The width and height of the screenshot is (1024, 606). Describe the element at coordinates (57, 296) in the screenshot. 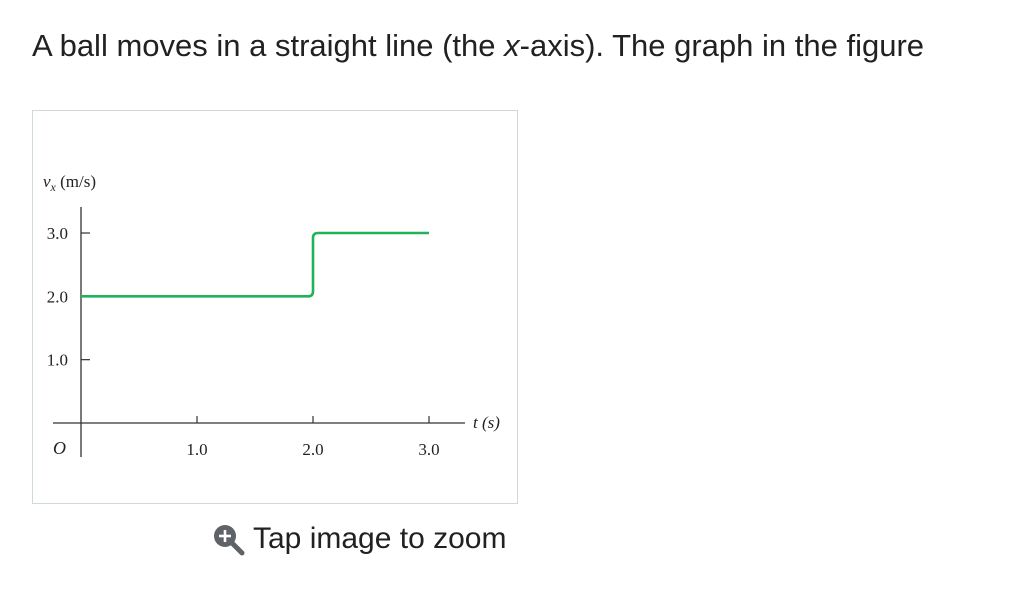

I see `y-tick-label: 2.0` at that location.